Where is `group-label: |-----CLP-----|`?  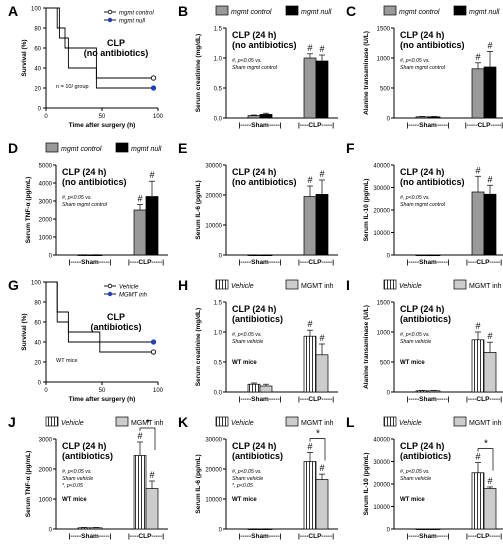 group-label: |-----CLP-----| is located at coordinates (484, 125).